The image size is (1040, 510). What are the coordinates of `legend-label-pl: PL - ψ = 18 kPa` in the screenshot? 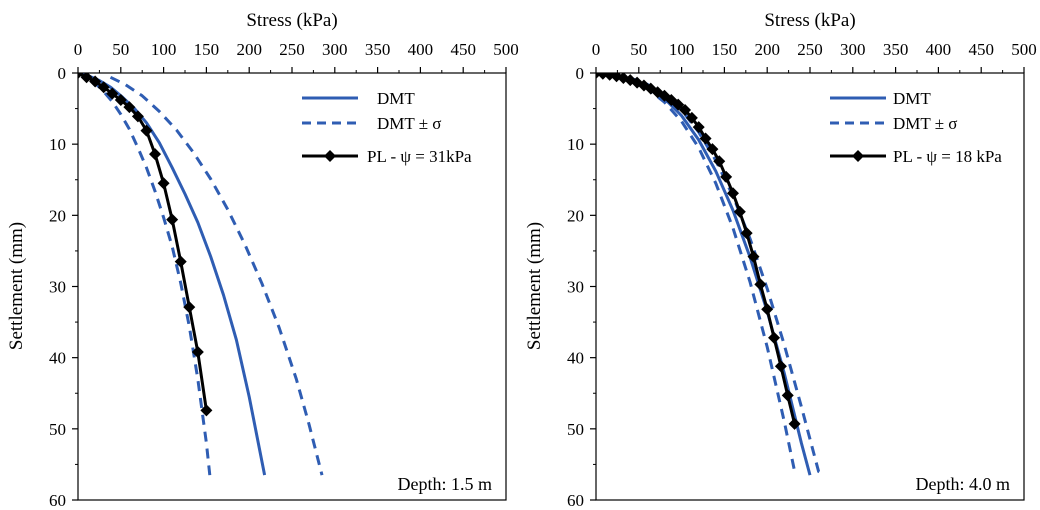 It's located at (947, 156).